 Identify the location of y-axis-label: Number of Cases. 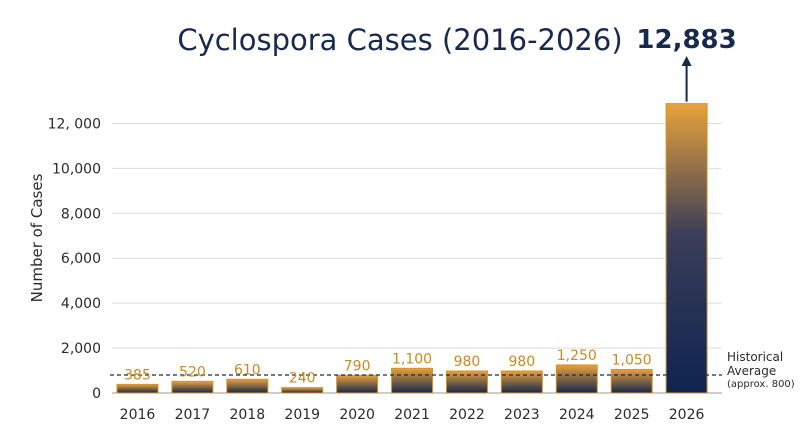
(37, 237).